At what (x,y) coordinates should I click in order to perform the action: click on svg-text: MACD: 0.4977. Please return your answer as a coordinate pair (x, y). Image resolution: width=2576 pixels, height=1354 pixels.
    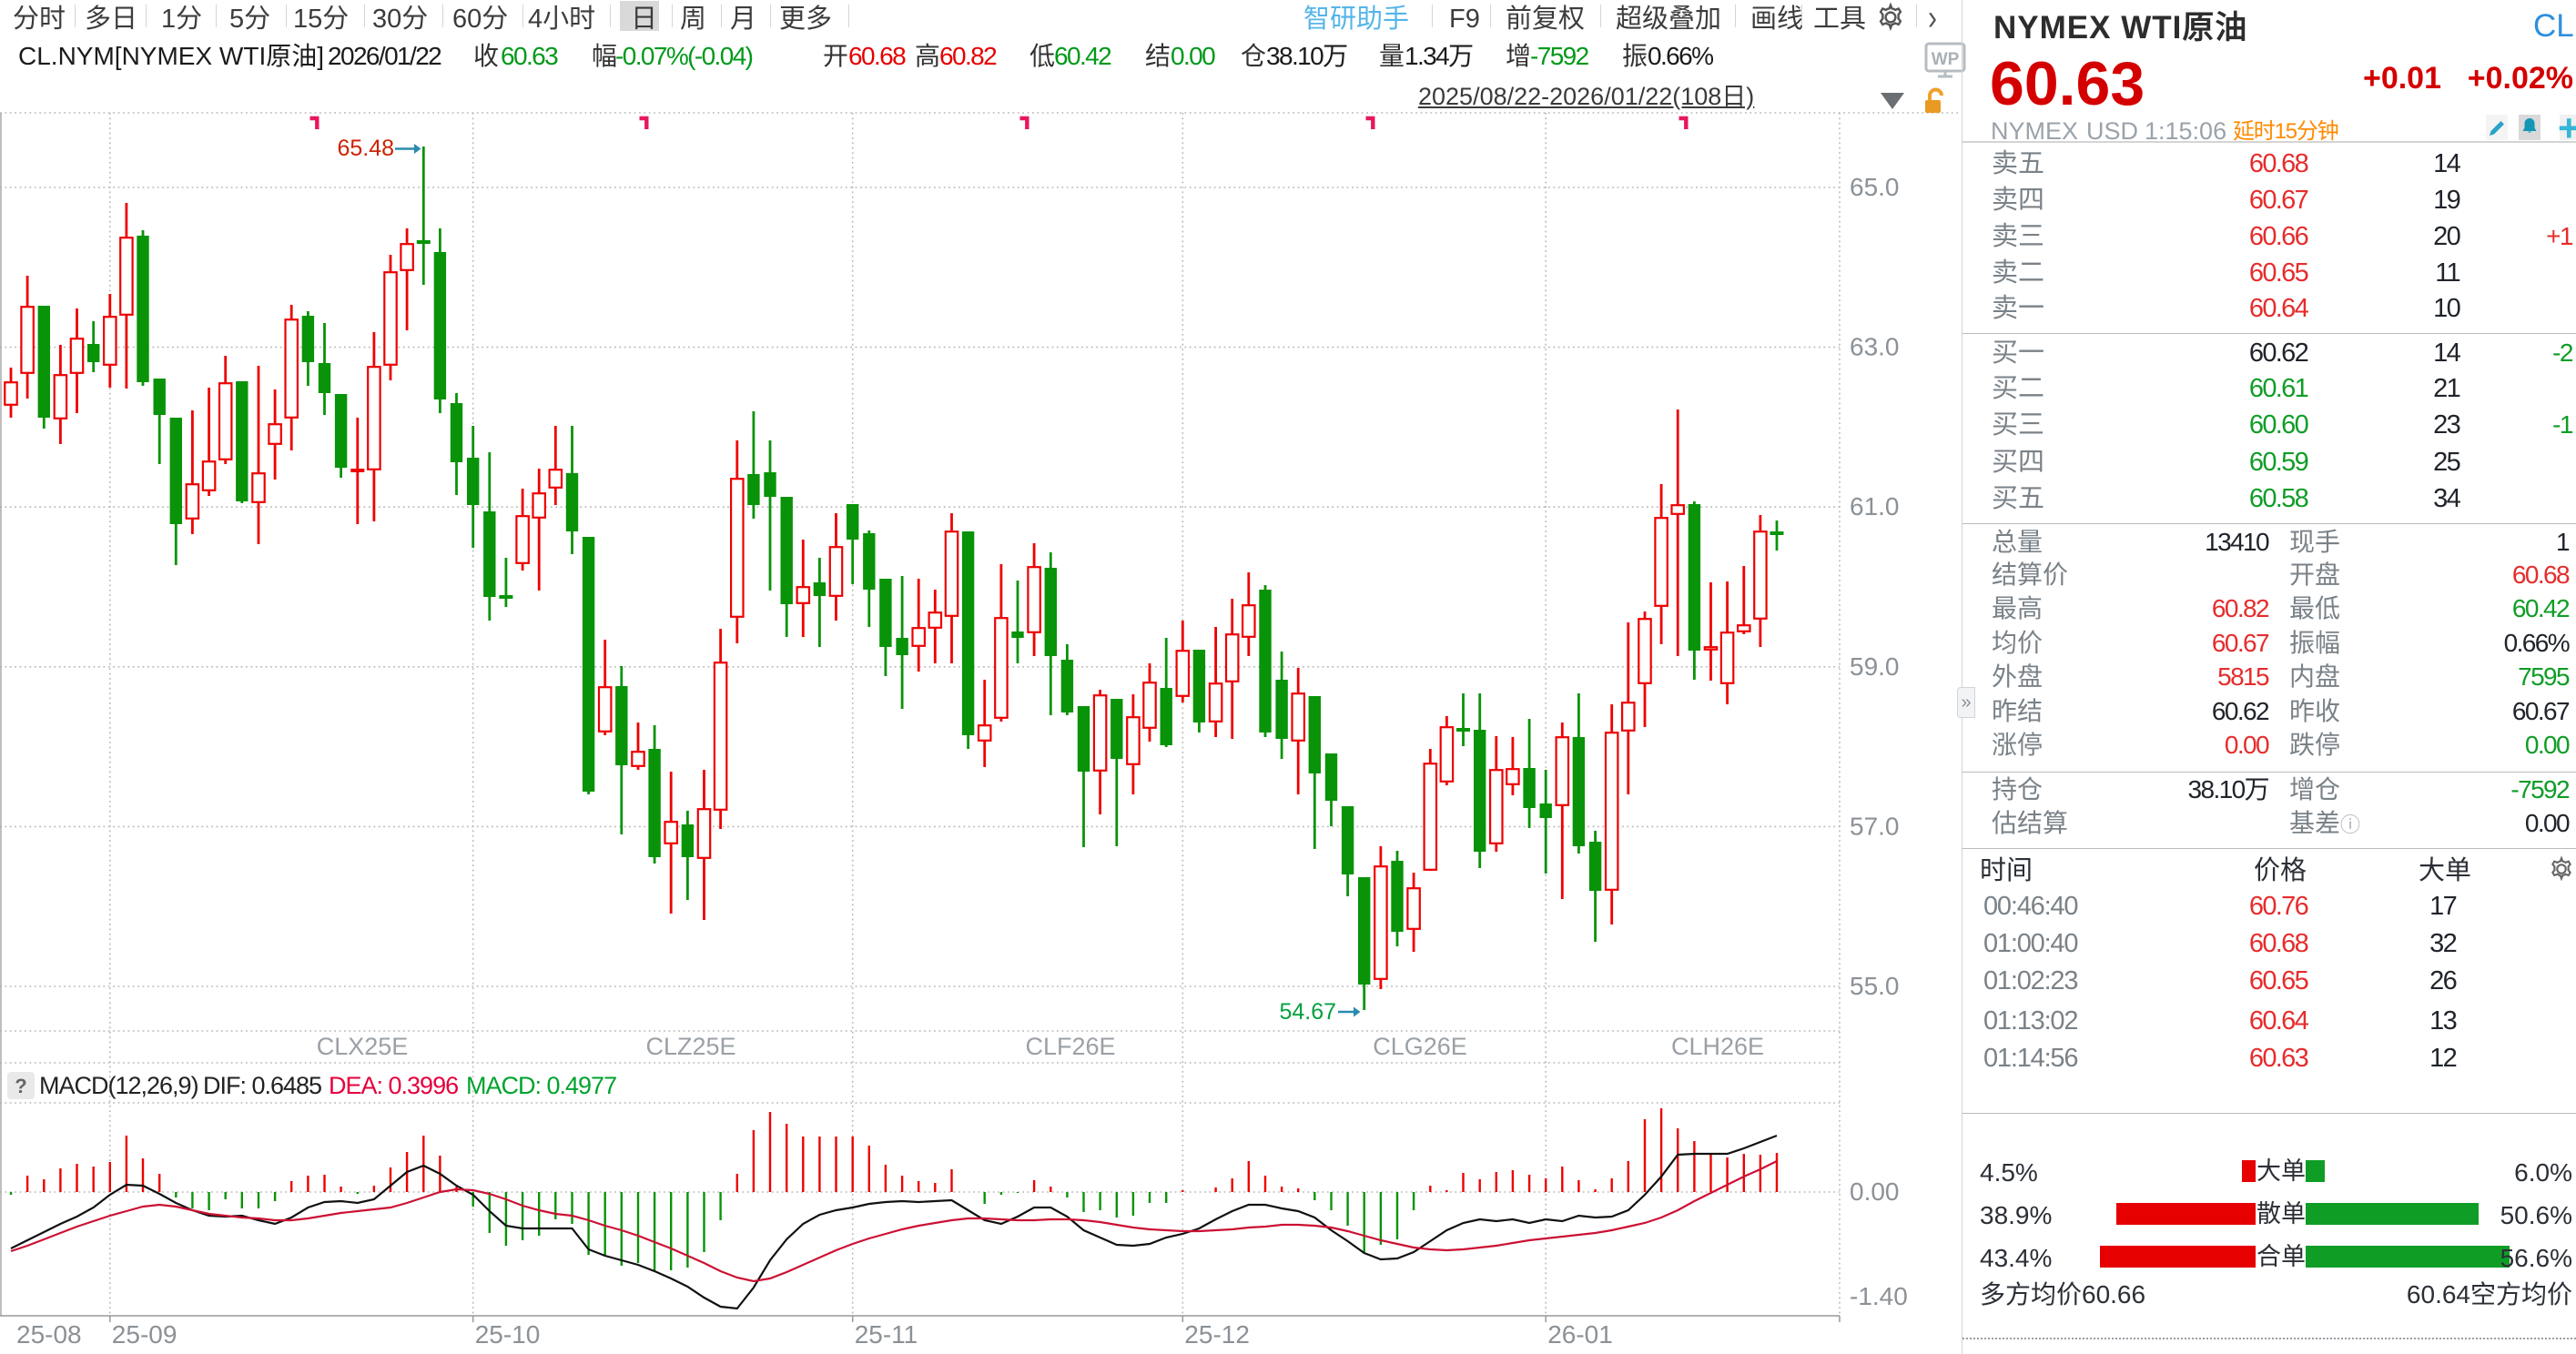
    Looking at the image, I should click on (541, 1085).